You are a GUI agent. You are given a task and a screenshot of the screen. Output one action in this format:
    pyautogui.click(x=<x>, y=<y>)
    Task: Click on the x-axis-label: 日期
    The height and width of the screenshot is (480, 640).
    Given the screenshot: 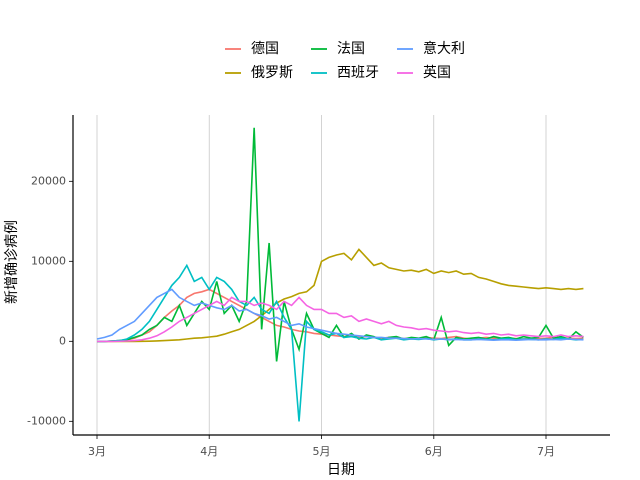 What is the action you would take?
    pyautogui.click(x=341, y=470)
    